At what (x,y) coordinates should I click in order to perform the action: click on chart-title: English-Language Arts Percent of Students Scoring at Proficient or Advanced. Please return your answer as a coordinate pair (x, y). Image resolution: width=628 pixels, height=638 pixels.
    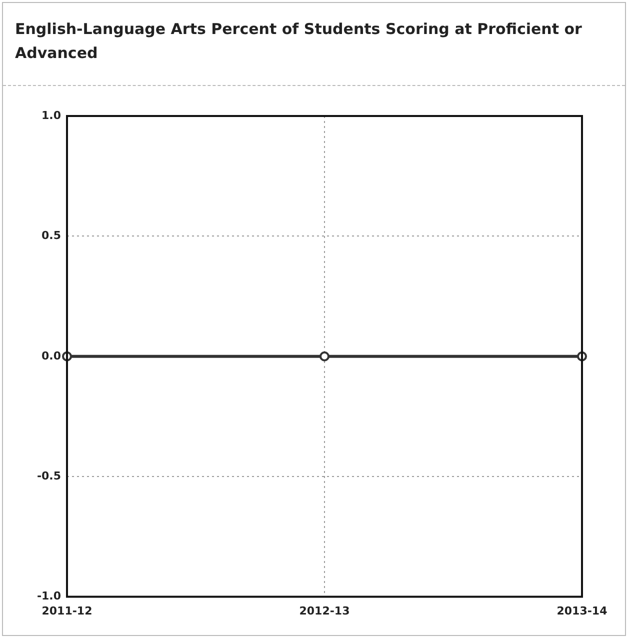
    Looking at the image, I should click on (299, 41).